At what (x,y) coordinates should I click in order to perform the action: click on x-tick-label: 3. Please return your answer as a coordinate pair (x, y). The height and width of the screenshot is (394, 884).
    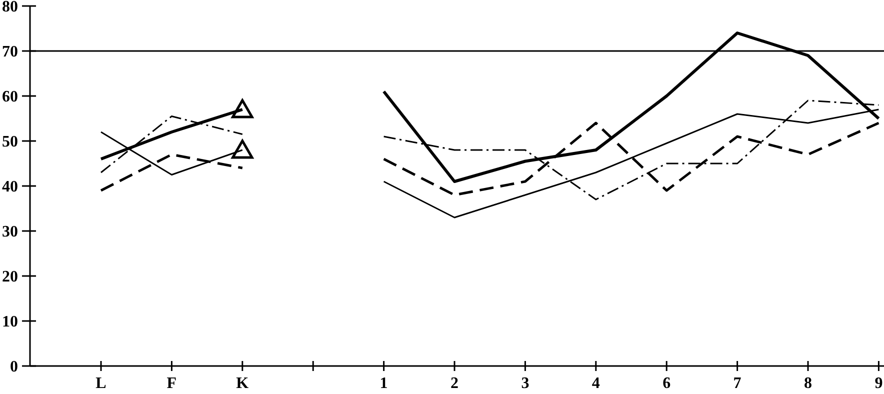
    Looking at the image, I should click on (525, 383).